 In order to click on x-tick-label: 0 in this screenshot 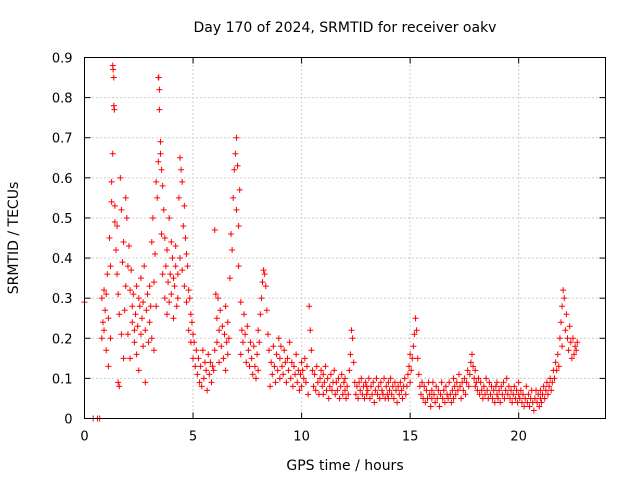, I will do `click(84, 437)`.